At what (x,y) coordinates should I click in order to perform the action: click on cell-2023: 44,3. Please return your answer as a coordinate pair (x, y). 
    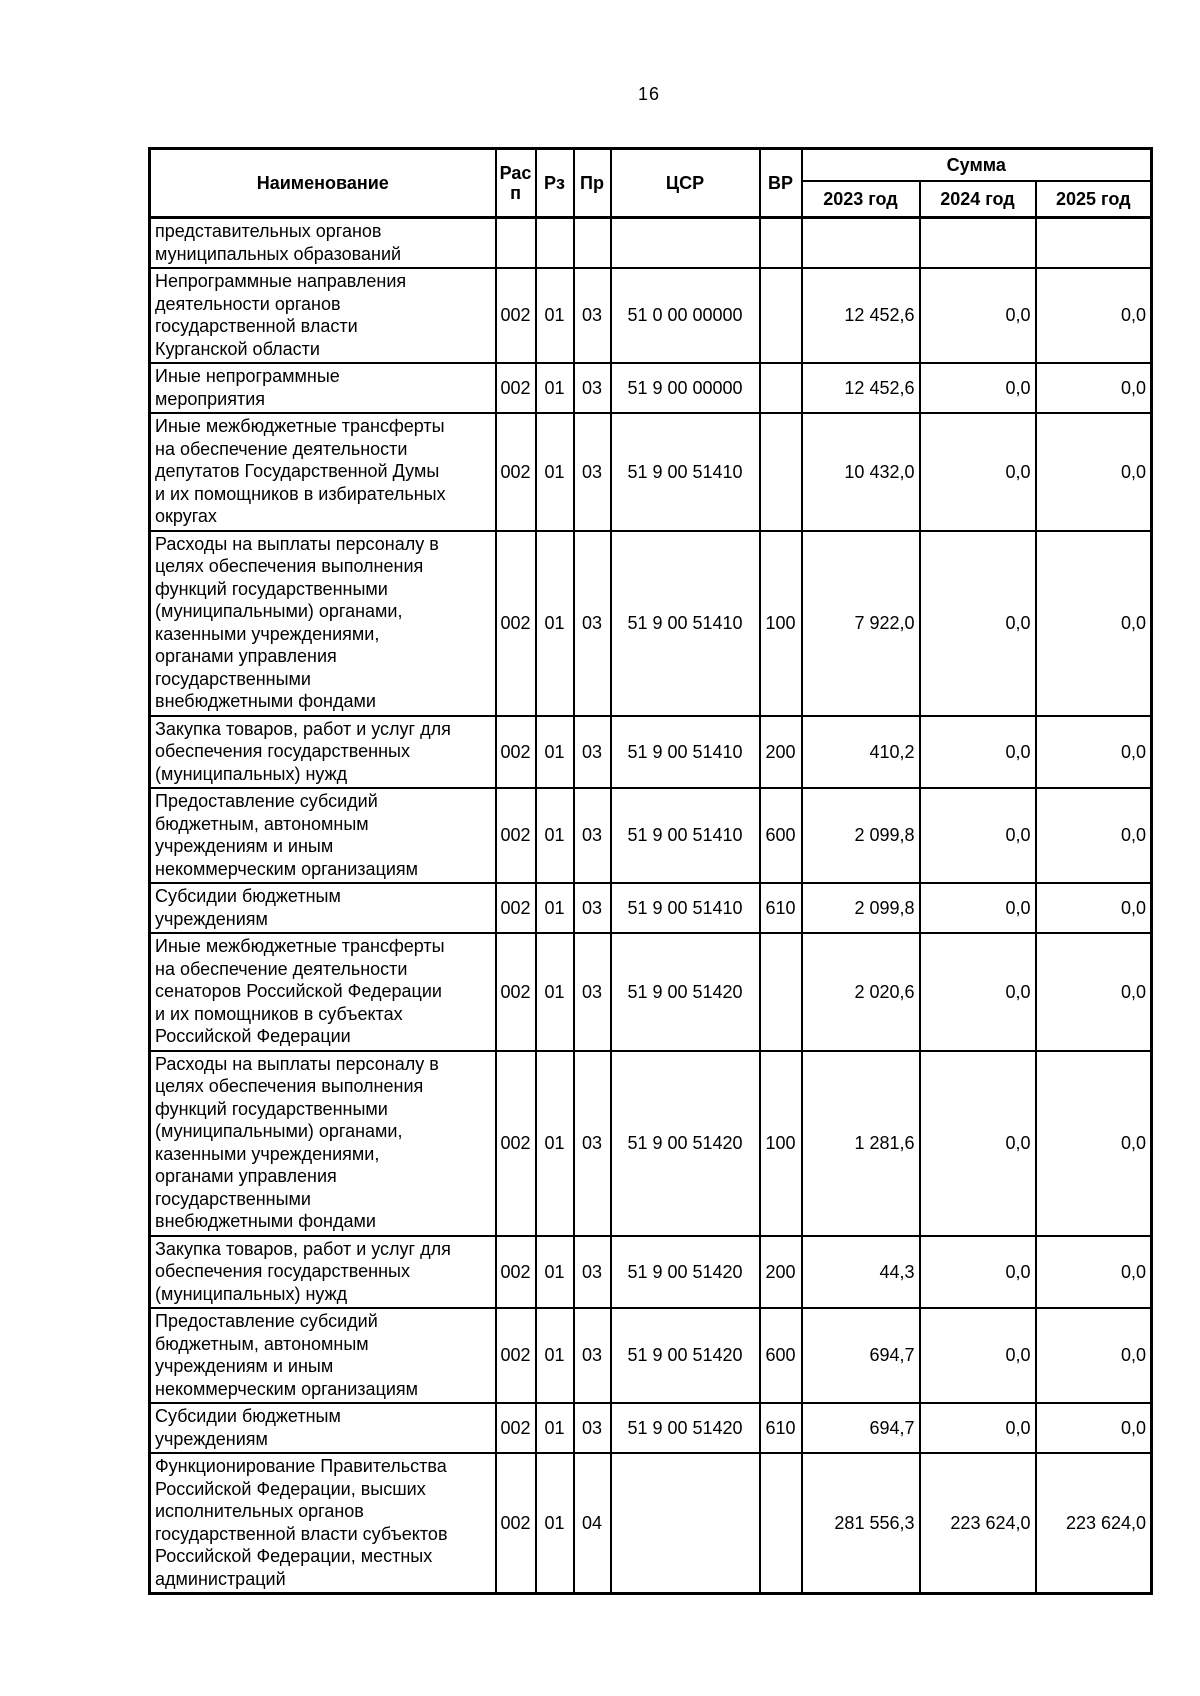
    Looking at the image, I should click on (860, 1271).